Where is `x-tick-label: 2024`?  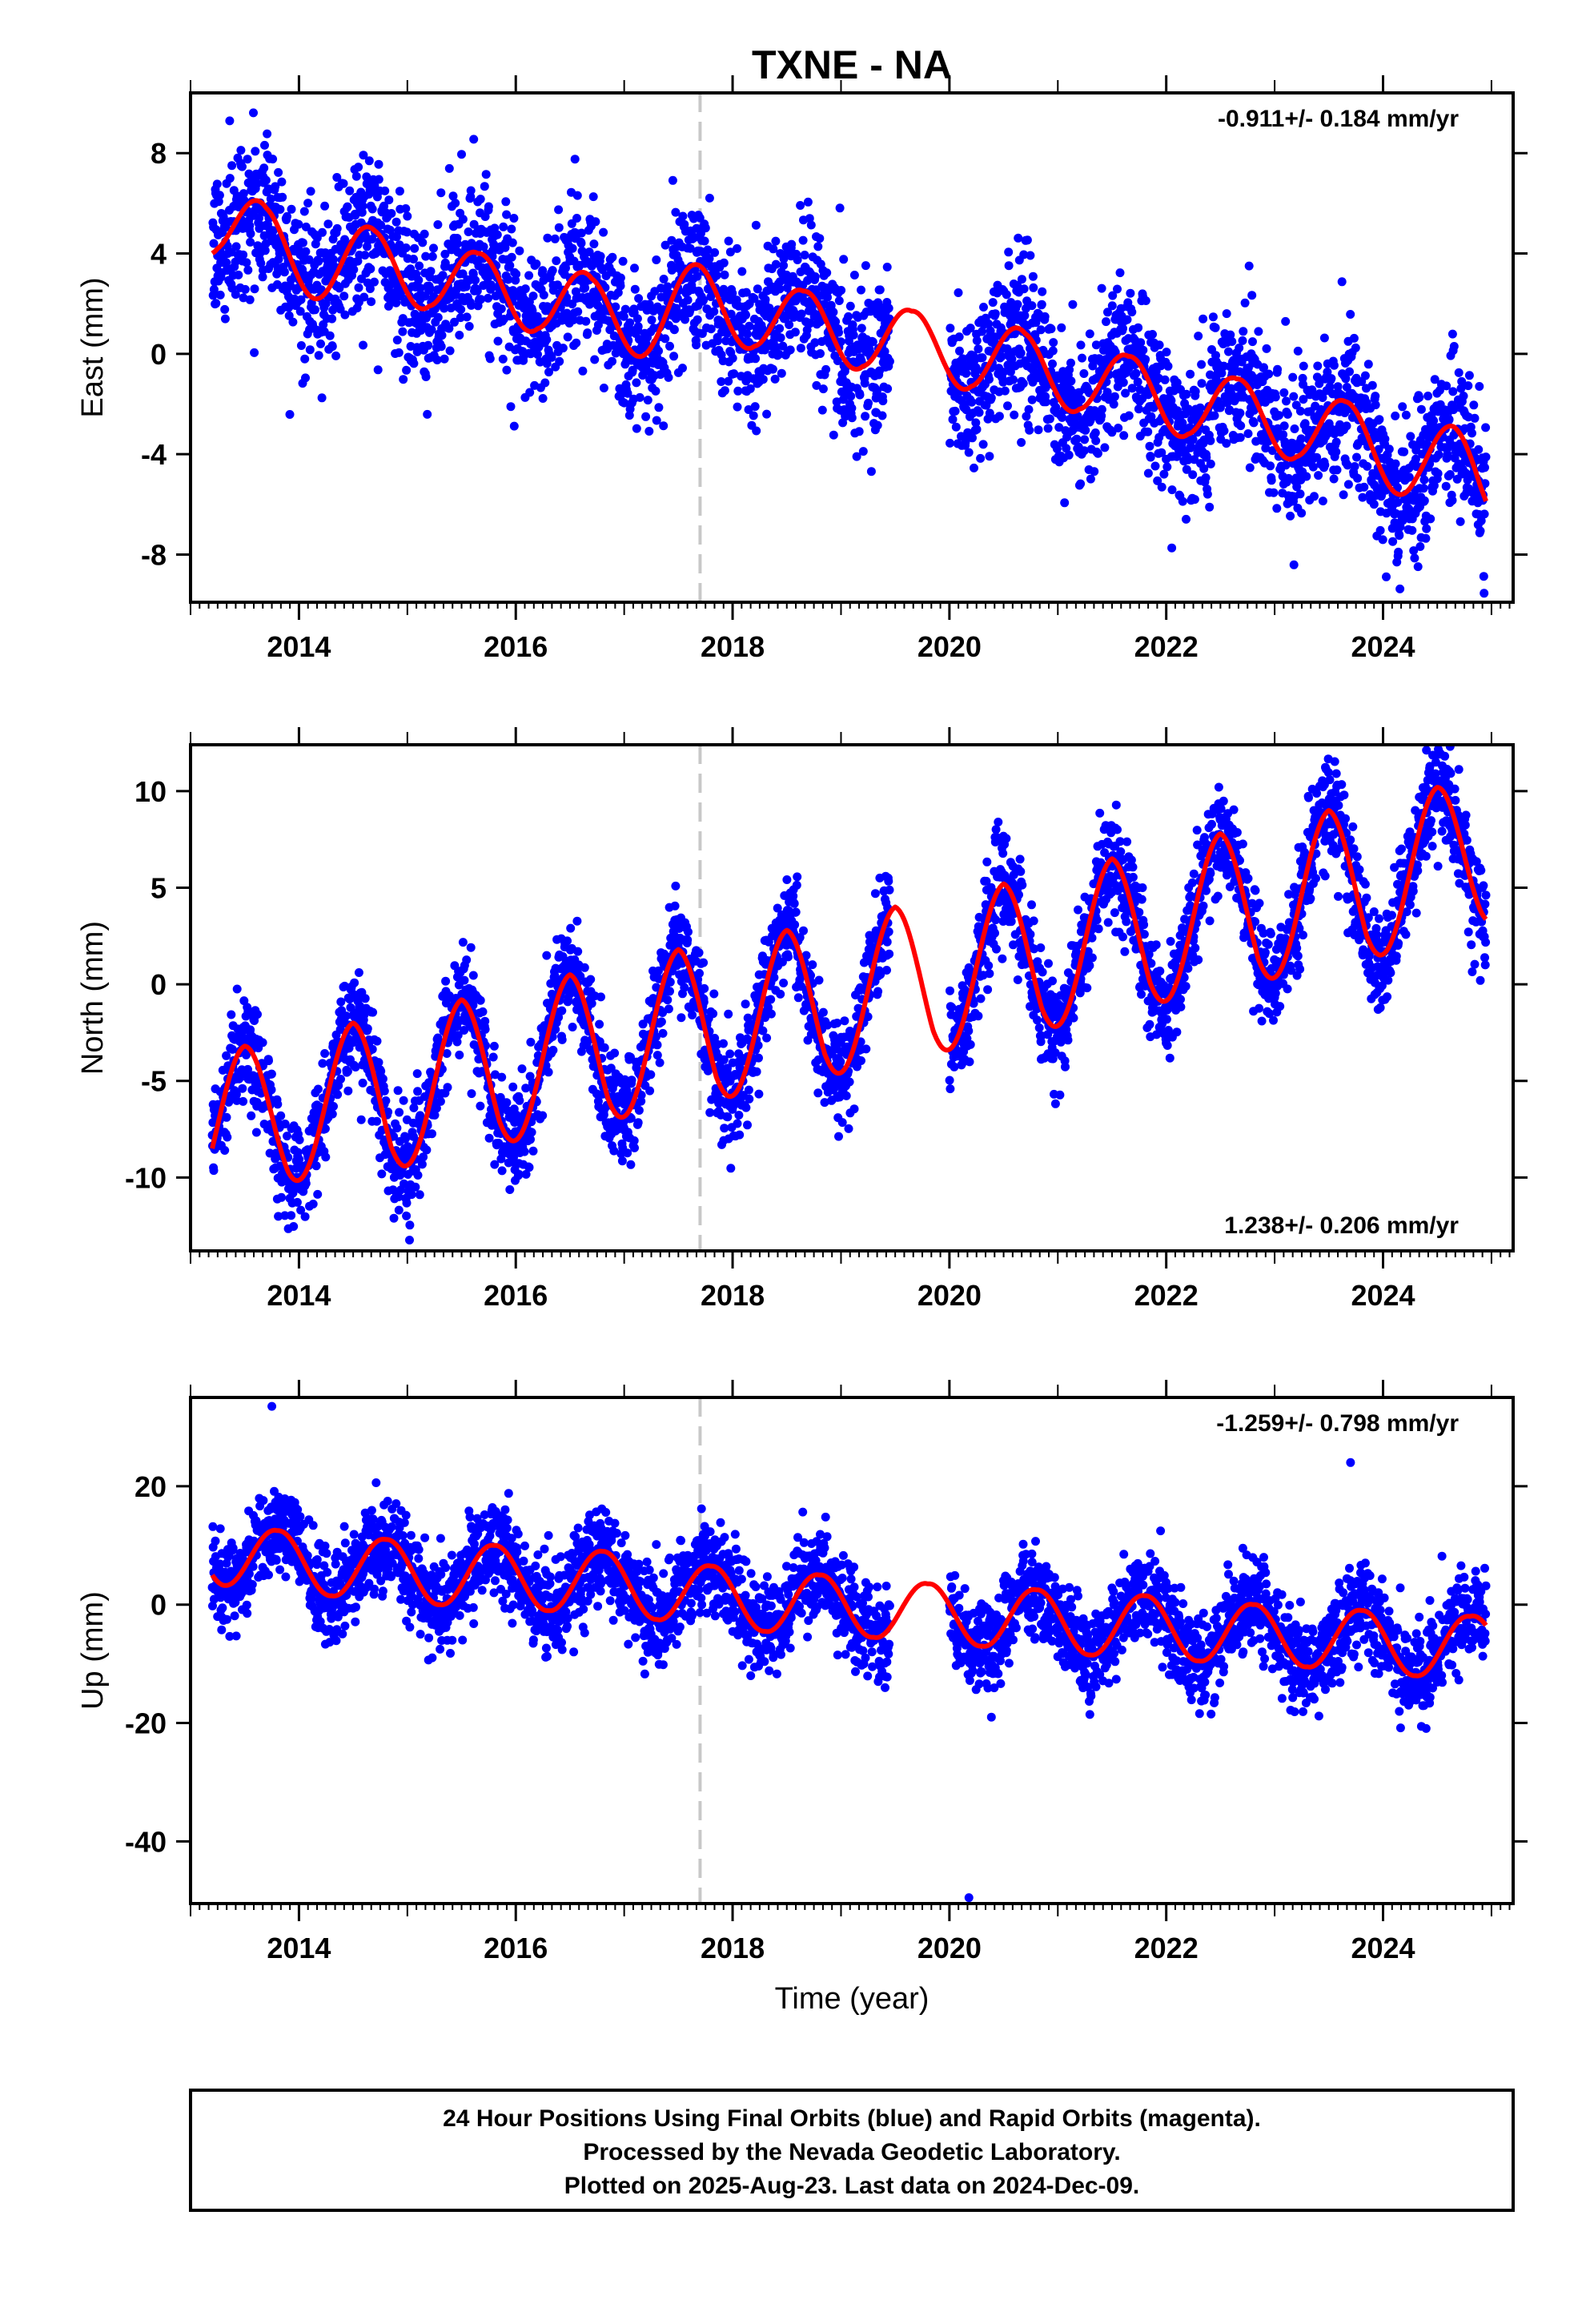 x-tick-label: 2024 is located at coordinates (1383, 646).